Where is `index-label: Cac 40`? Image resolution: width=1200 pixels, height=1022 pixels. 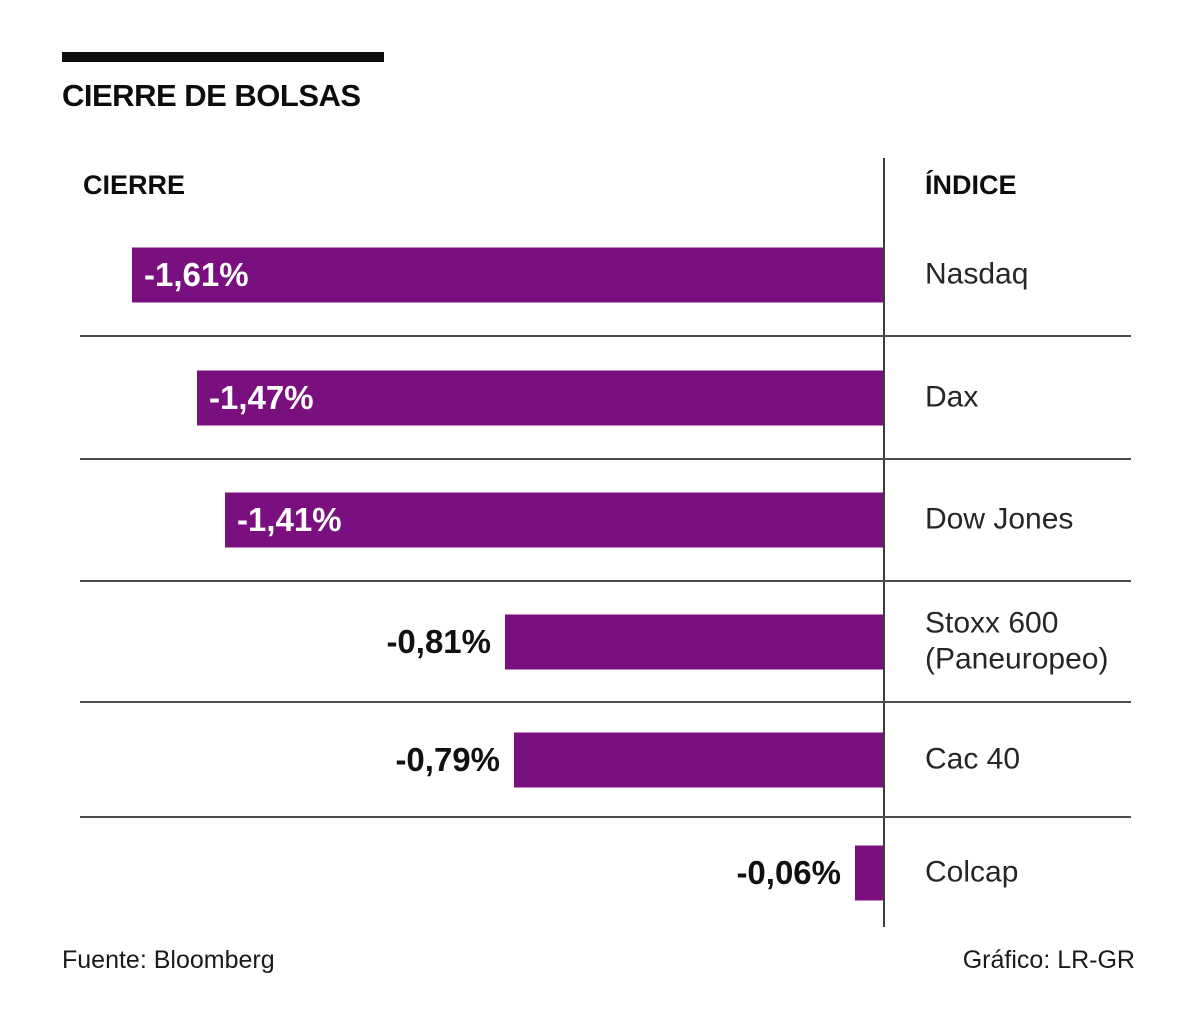 index-label: Cac 40 is located at coordinates (973, 759).